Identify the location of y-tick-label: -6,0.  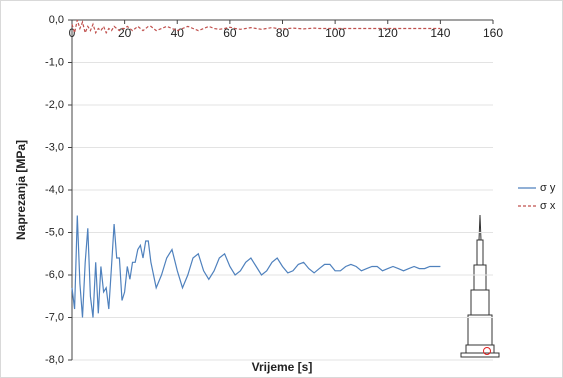
(54, 275).